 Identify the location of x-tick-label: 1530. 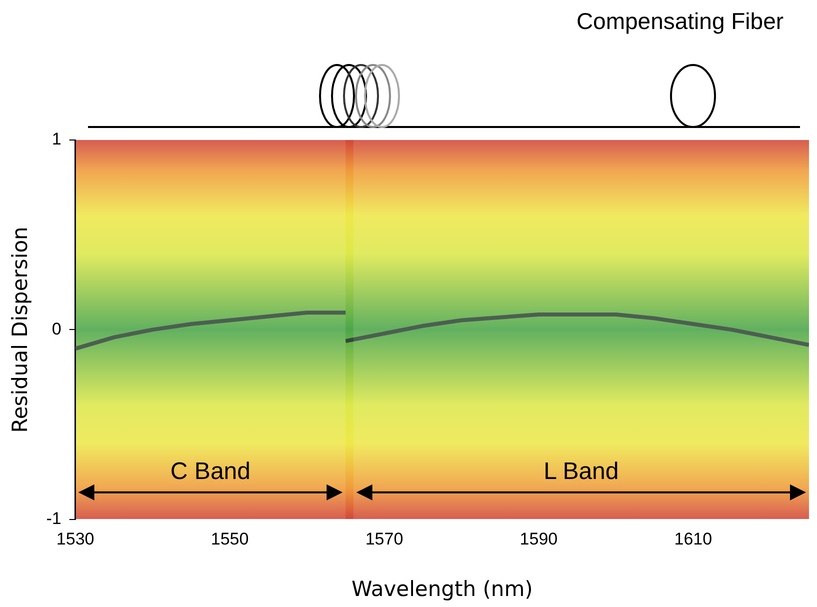
(75, 538).